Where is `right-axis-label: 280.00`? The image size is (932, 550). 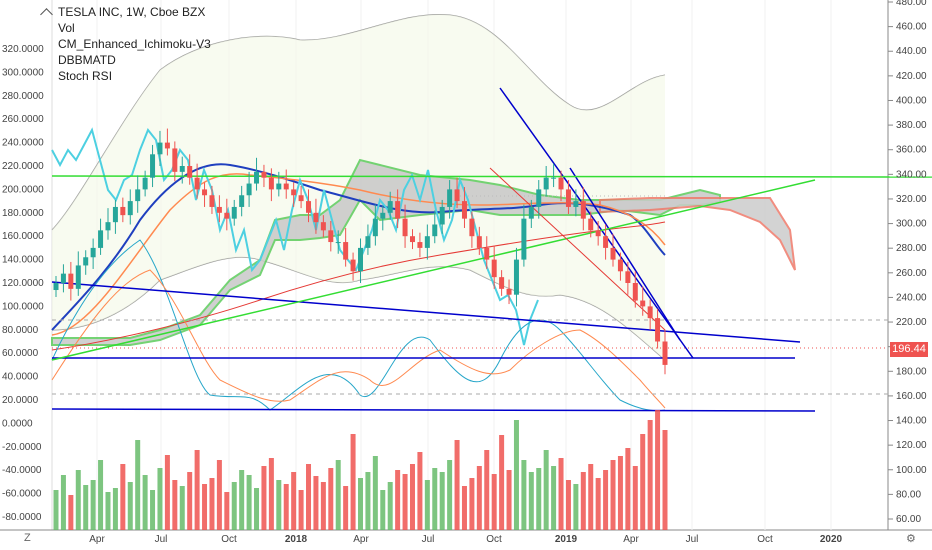 right-axis-label: 280.00 is located at coordinates (911, 248).